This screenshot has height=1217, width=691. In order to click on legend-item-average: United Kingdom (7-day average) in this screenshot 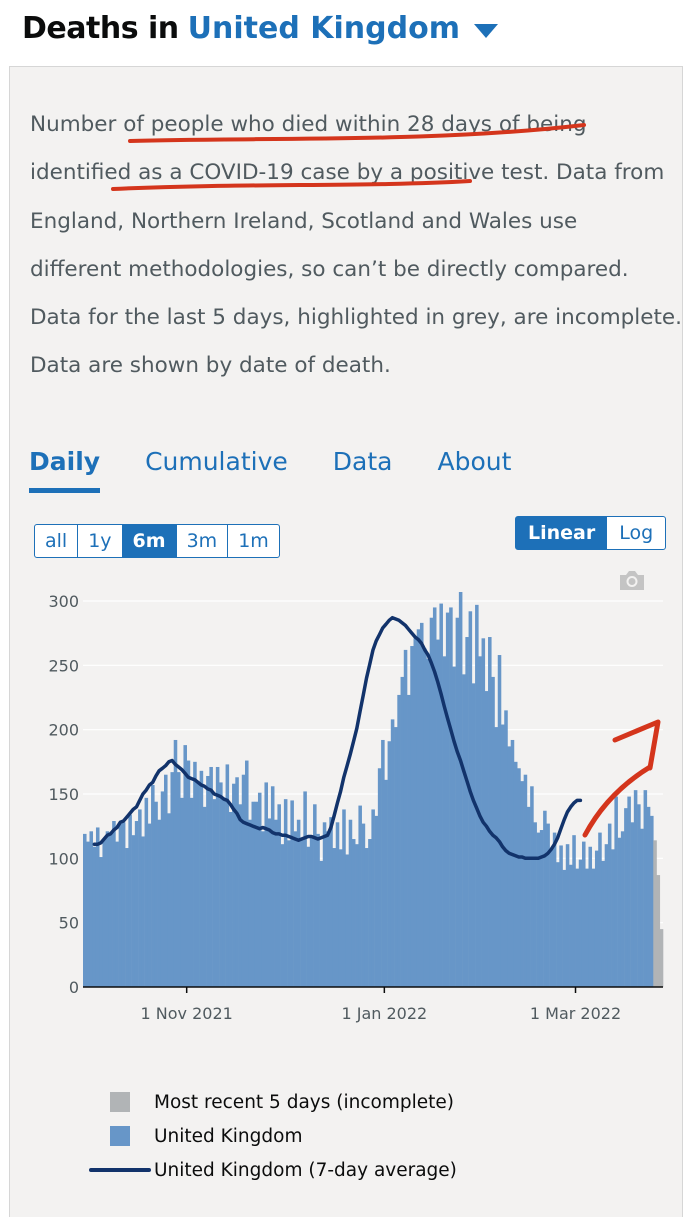, I will do `click(272, 1170)`.